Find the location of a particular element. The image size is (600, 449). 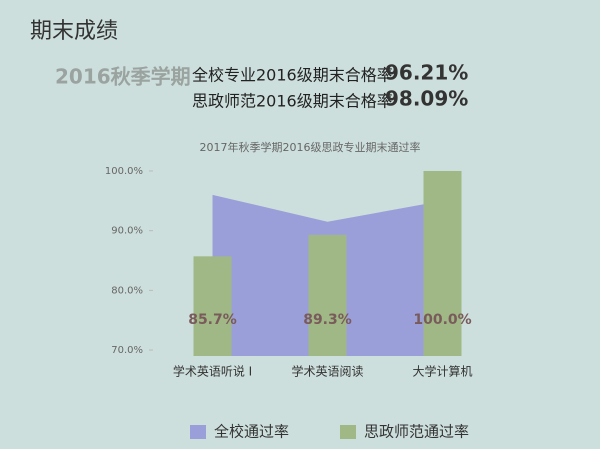

line1-label: 全校专业2016级期末合格率 is located at coordinates (292, 75).